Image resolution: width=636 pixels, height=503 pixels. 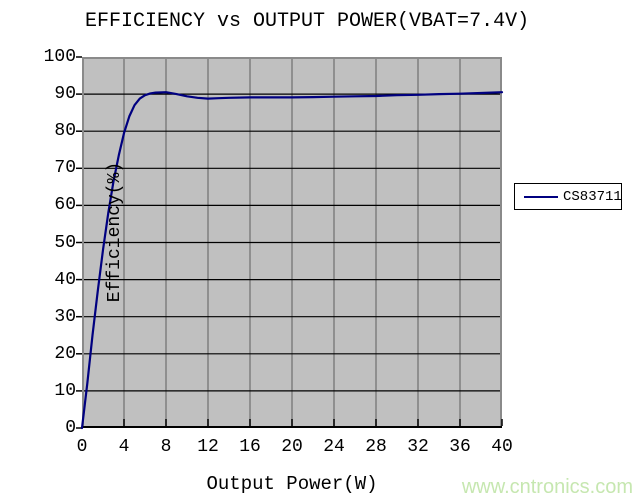 What do you see at coordinates (541, 196) in the screenshot?
I see `legend-line-swatch` at bounding box center [541, 196].